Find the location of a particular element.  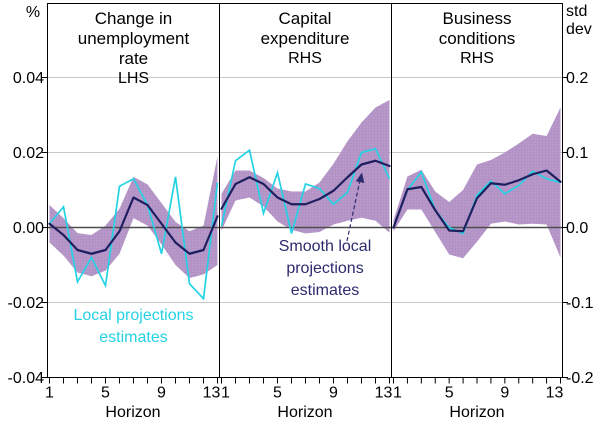

axis-side-label: LHS is located at coordinates (133, 78).